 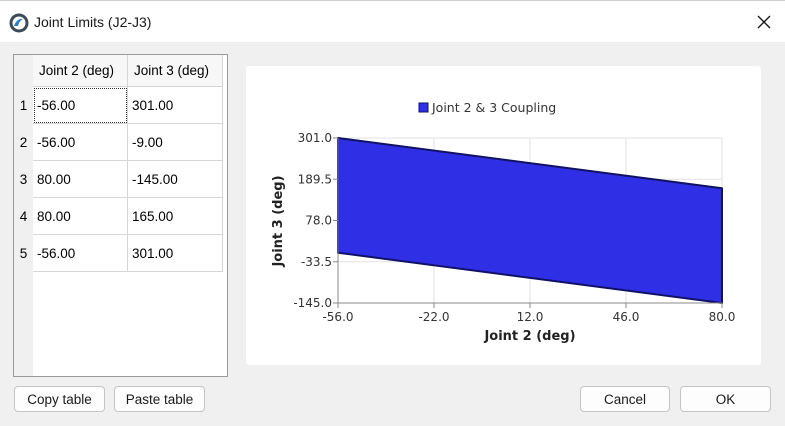 I want to click on x-axis-label: Joint 2 (deg), so click(x=529, y=336).